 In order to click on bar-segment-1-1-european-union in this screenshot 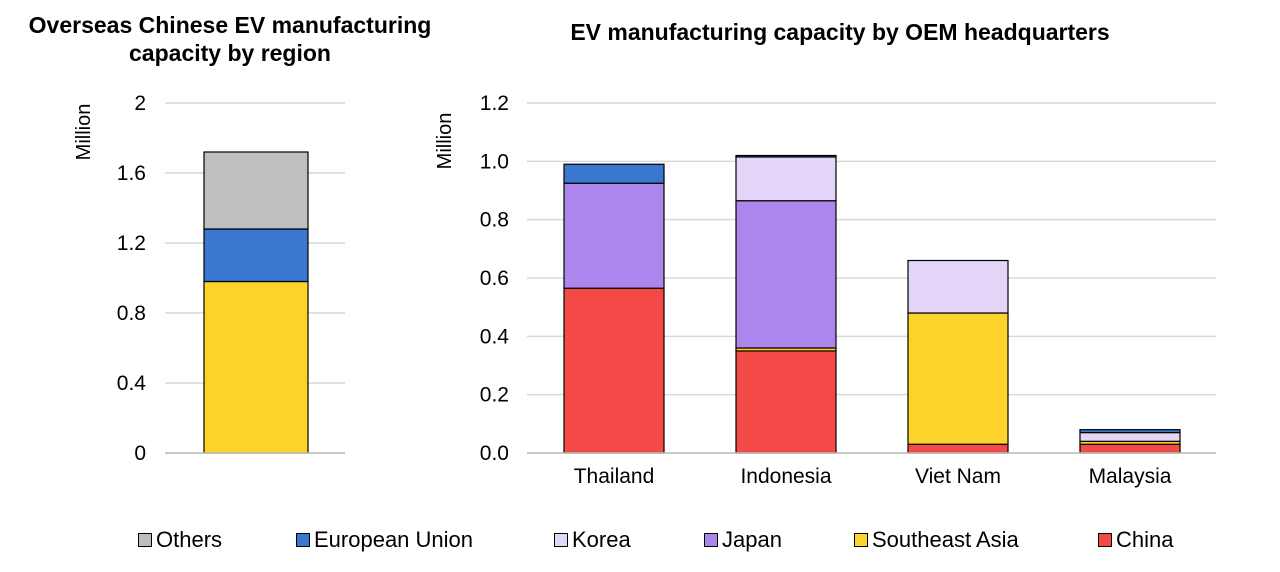, I will do `click(786, 156)`.